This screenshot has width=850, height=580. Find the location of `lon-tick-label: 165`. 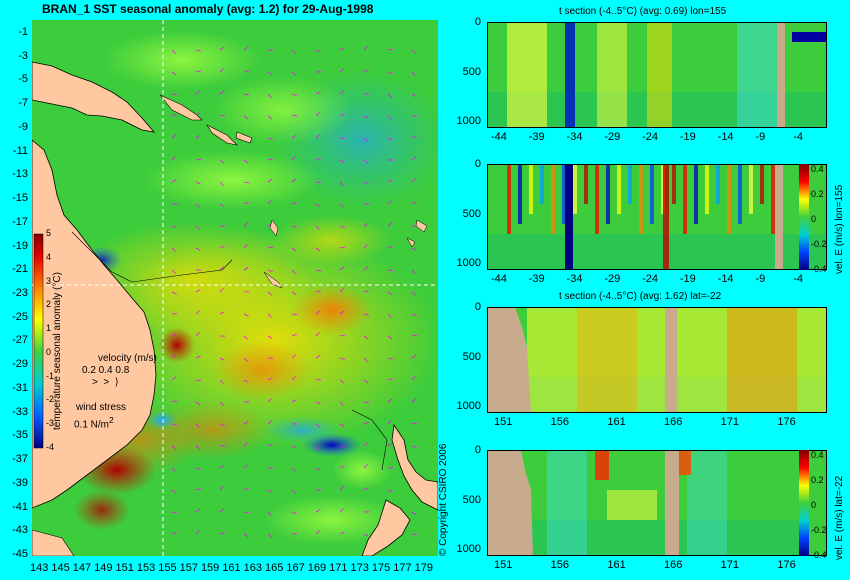

lon-tick-label: 165 is located at coordinates (274, 568).